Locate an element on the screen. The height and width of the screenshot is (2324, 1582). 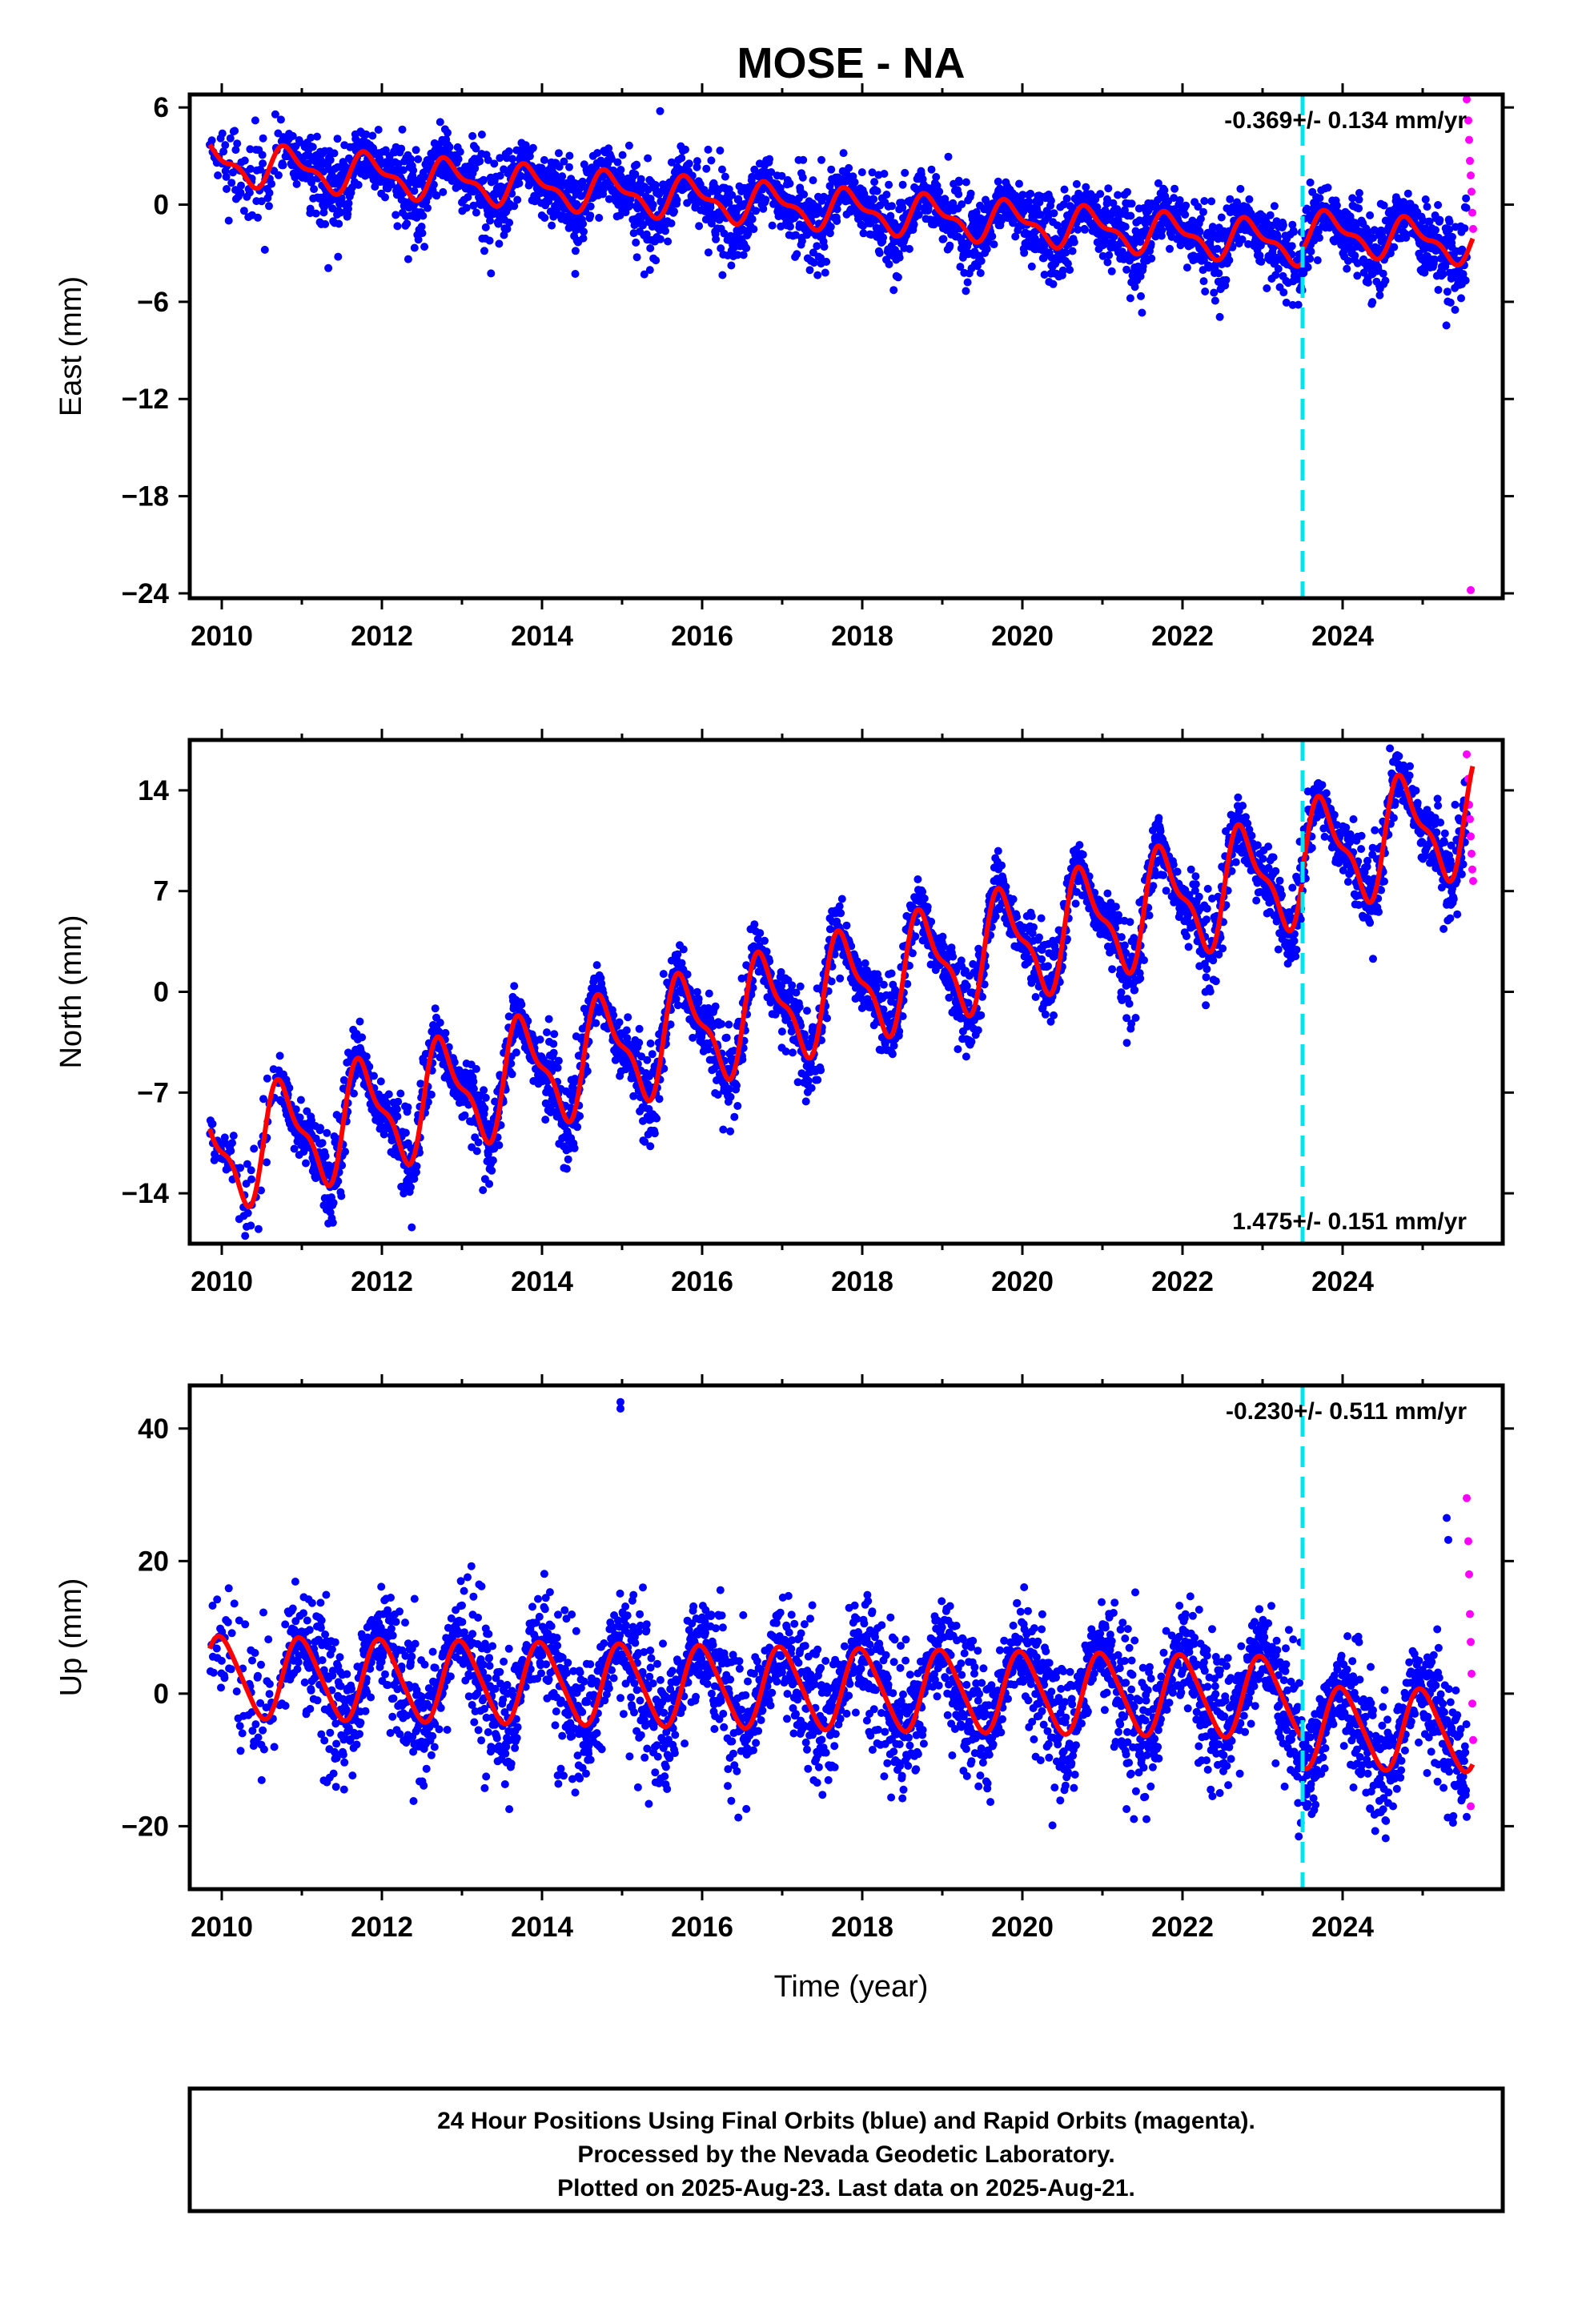
rapid-orbit-point is located at coordinates (1471, 590).